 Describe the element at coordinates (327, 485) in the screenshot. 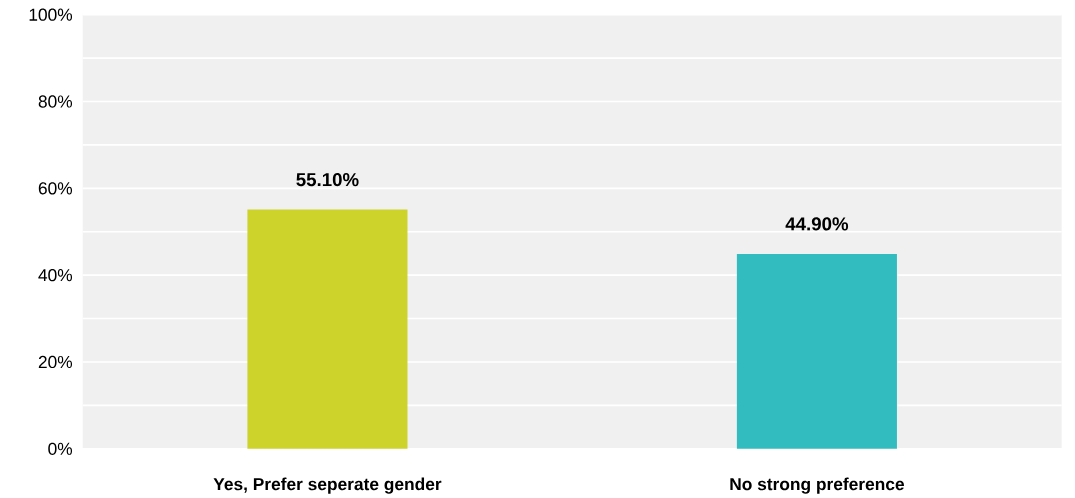

I see `x-tick-label: Yes, Prefer seperate gender` at that location.